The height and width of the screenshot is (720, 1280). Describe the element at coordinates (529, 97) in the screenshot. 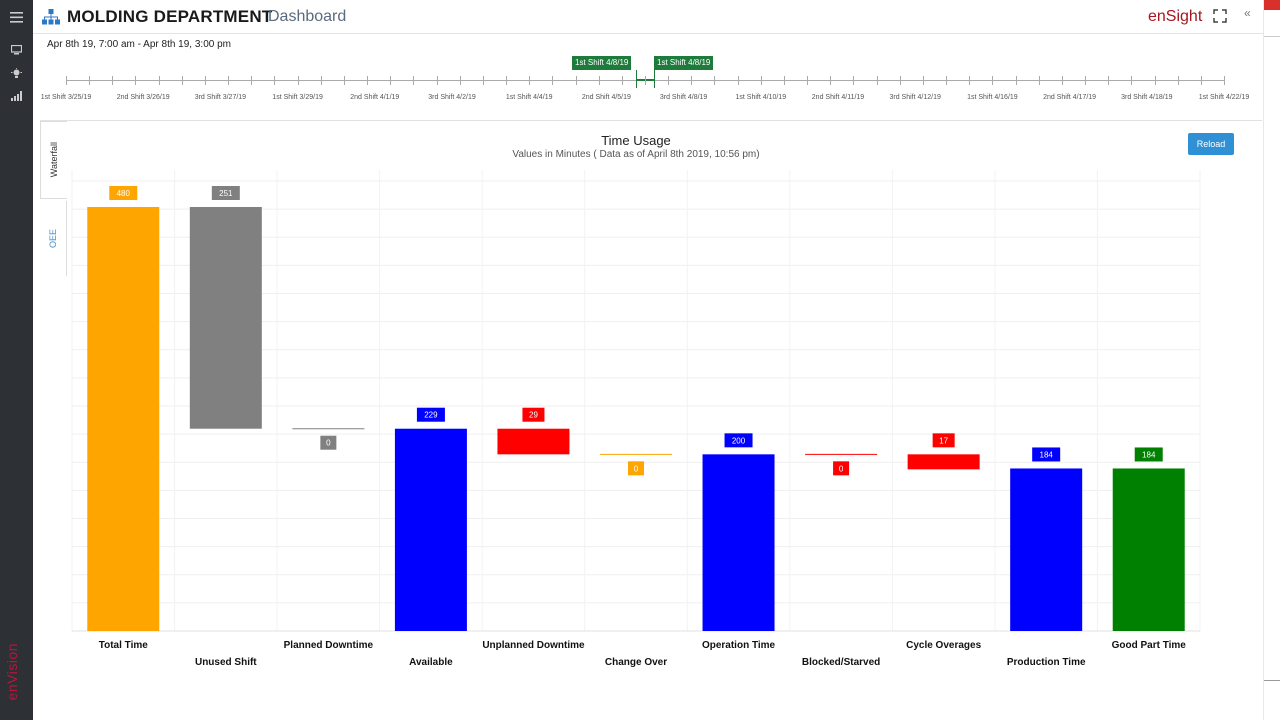

I see `timeline-label: 1st Shift 4/4/19` at that location.